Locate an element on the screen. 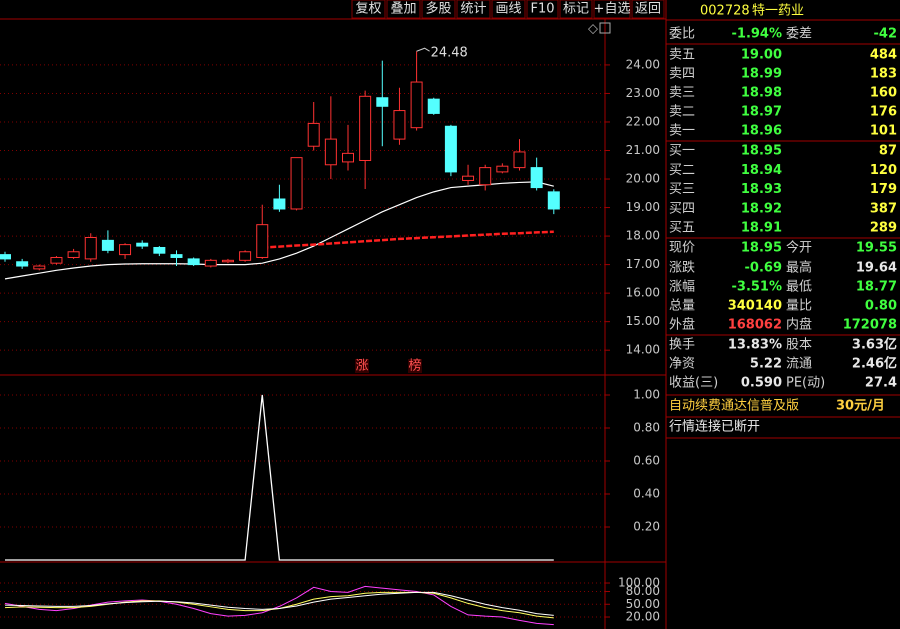  field-label: 量比 is located at coordinates (799, 306).